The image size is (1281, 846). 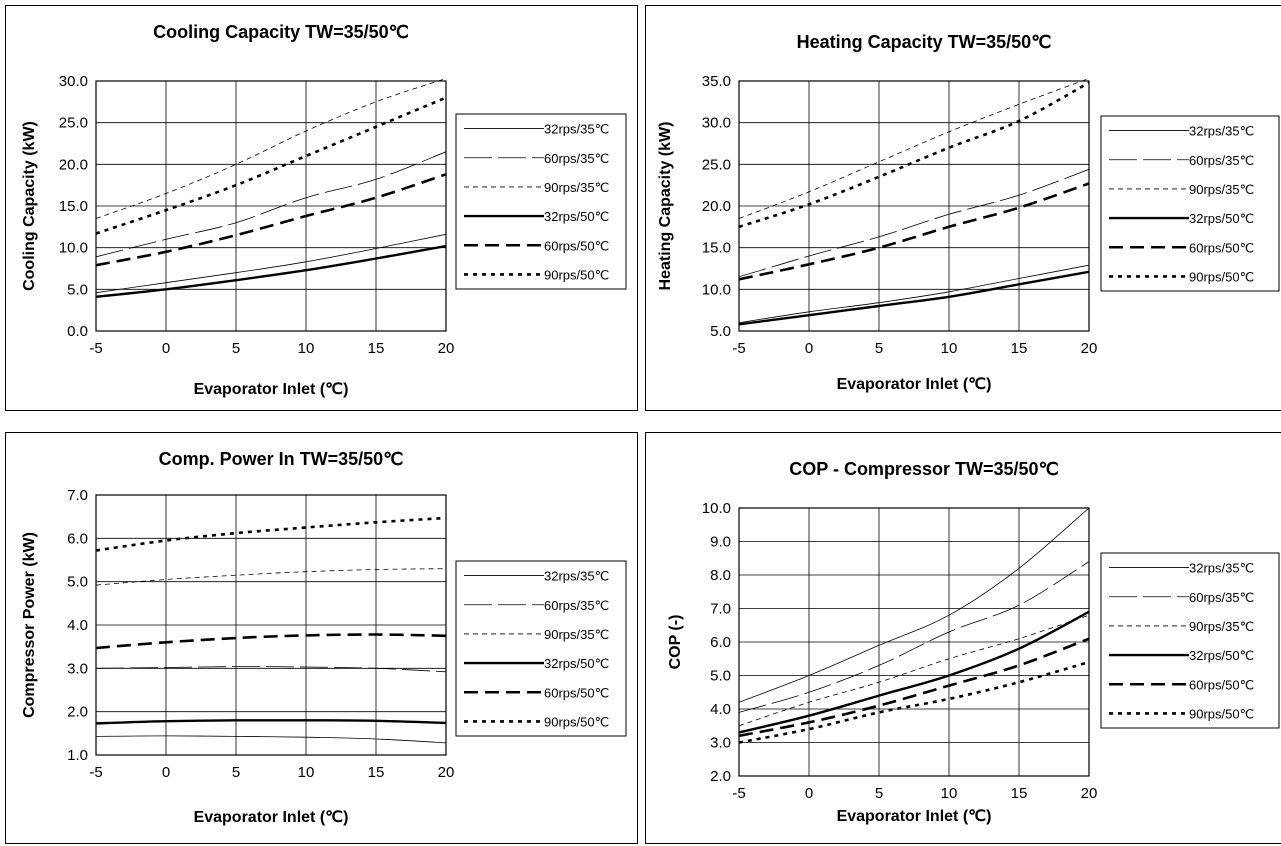 What do you see at coordinates (73, 206) in the screenshot?
I see `y-tick-label: 15.0` at bounding box center [73, 206].